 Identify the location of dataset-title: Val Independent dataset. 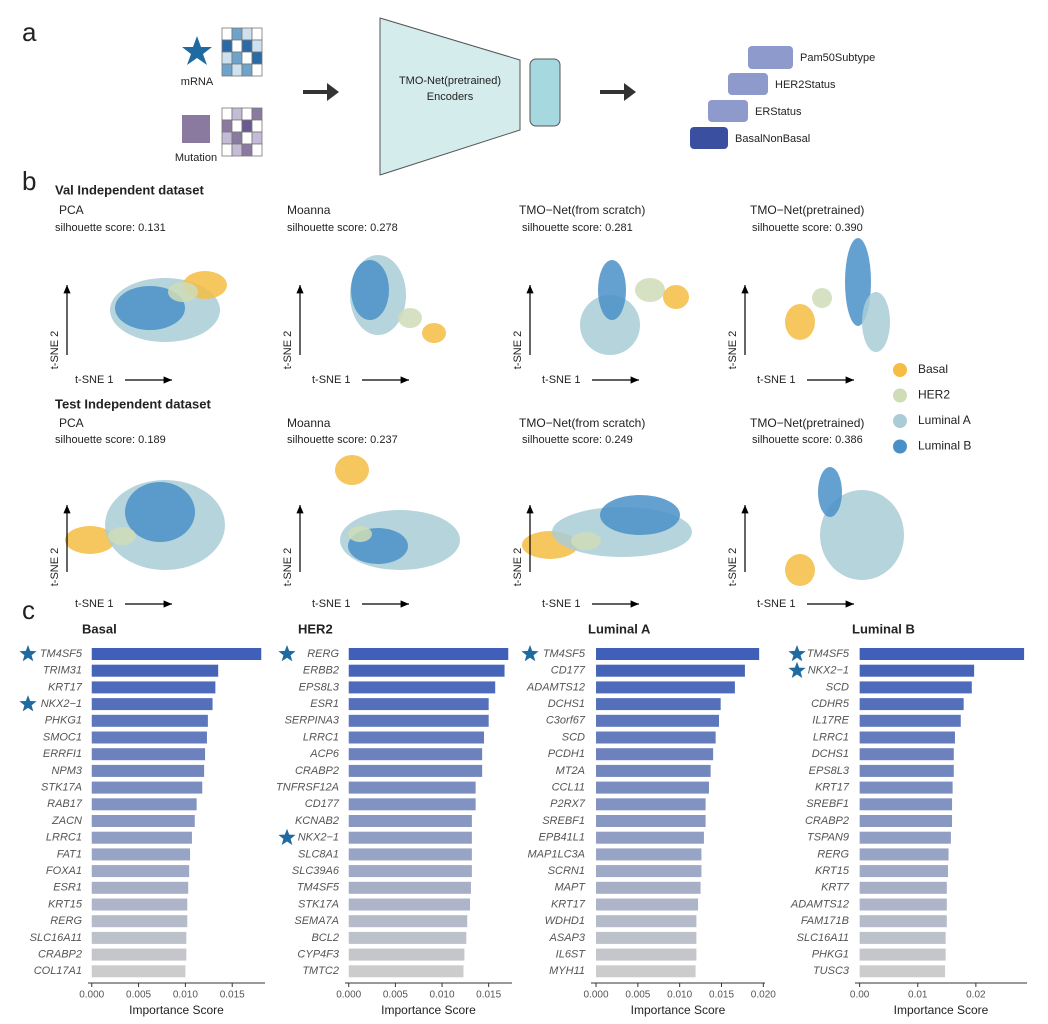
(129, 189).